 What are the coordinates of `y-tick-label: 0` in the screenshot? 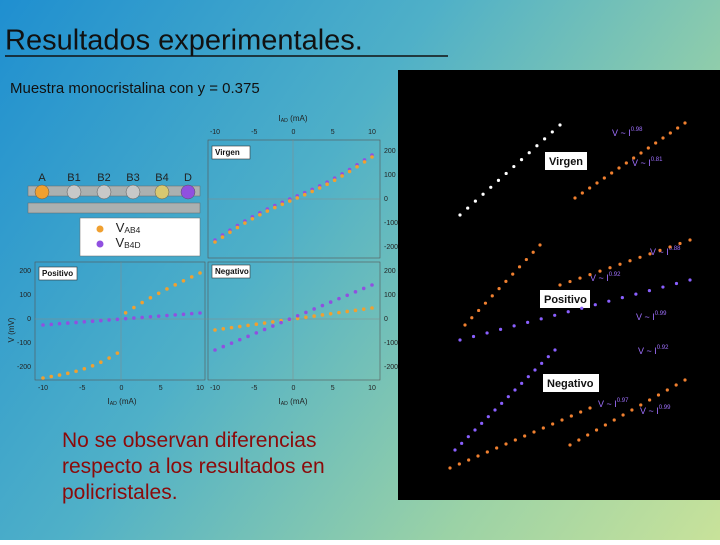 It's located at (386, 319).